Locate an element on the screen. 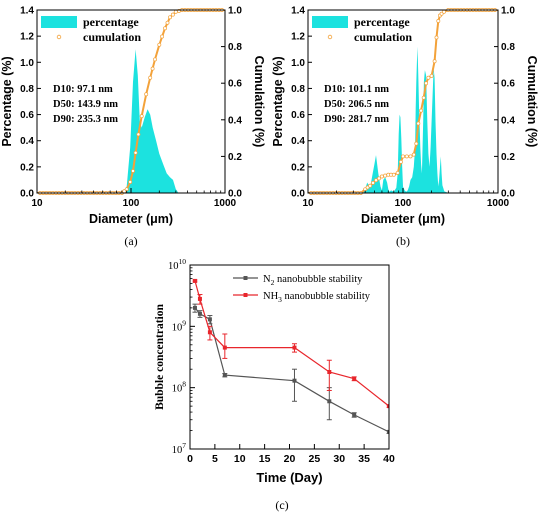  legend-fill-label: percentage is located at coordinates (111, 22).